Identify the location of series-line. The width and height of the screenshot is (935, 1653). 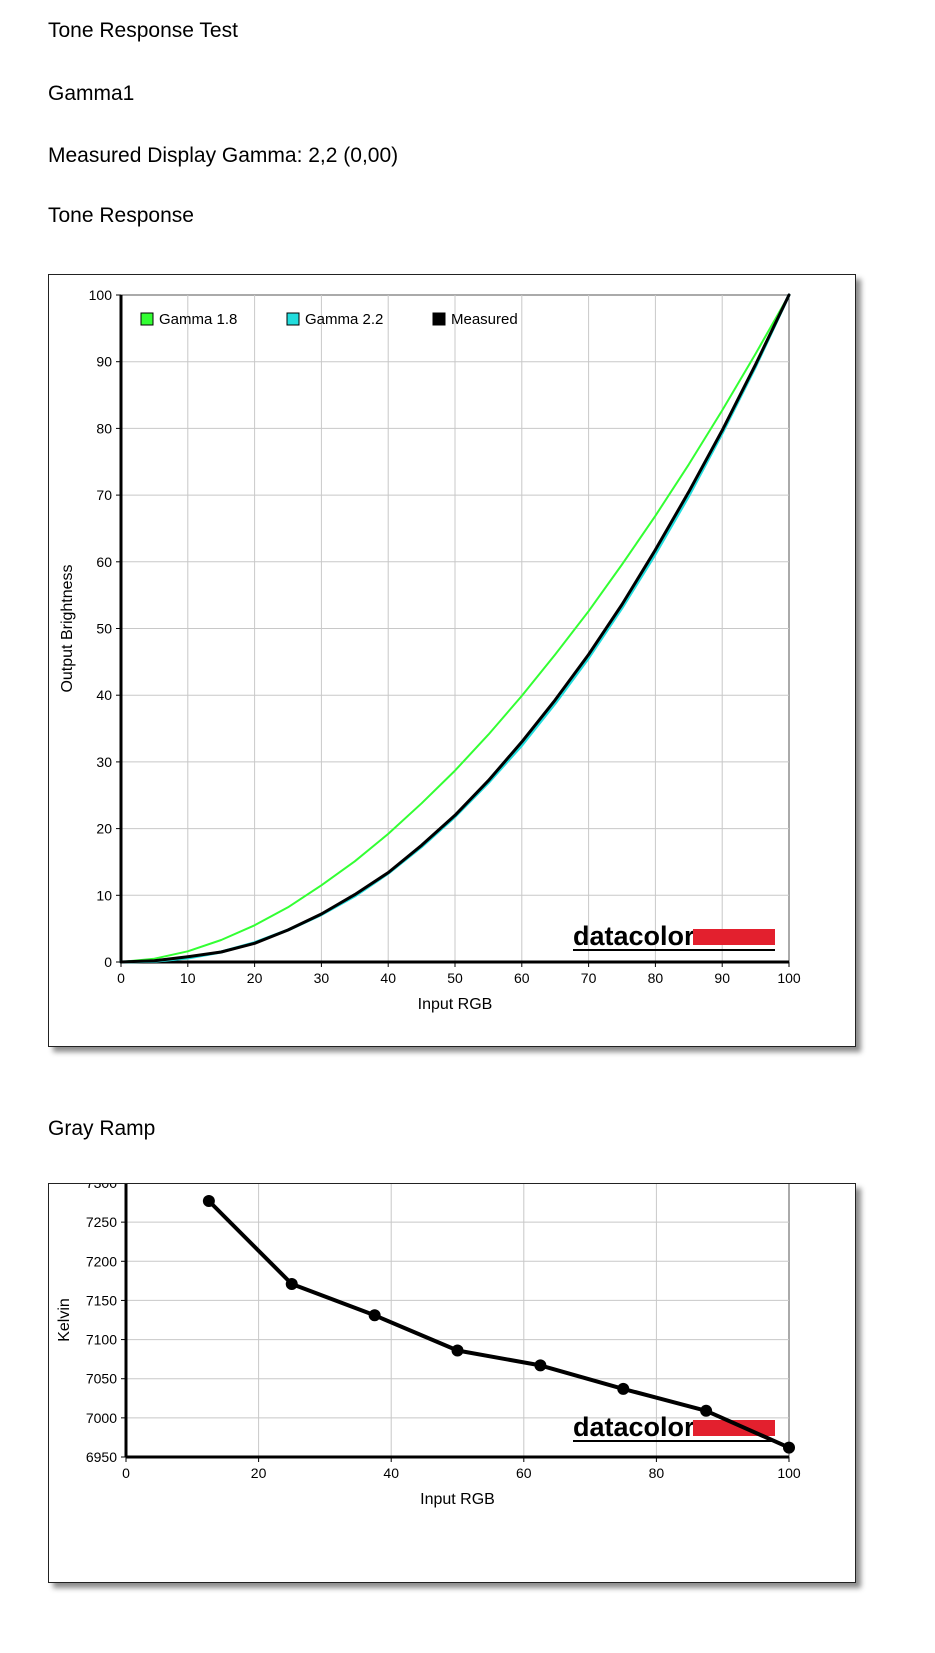
(498, 1324).